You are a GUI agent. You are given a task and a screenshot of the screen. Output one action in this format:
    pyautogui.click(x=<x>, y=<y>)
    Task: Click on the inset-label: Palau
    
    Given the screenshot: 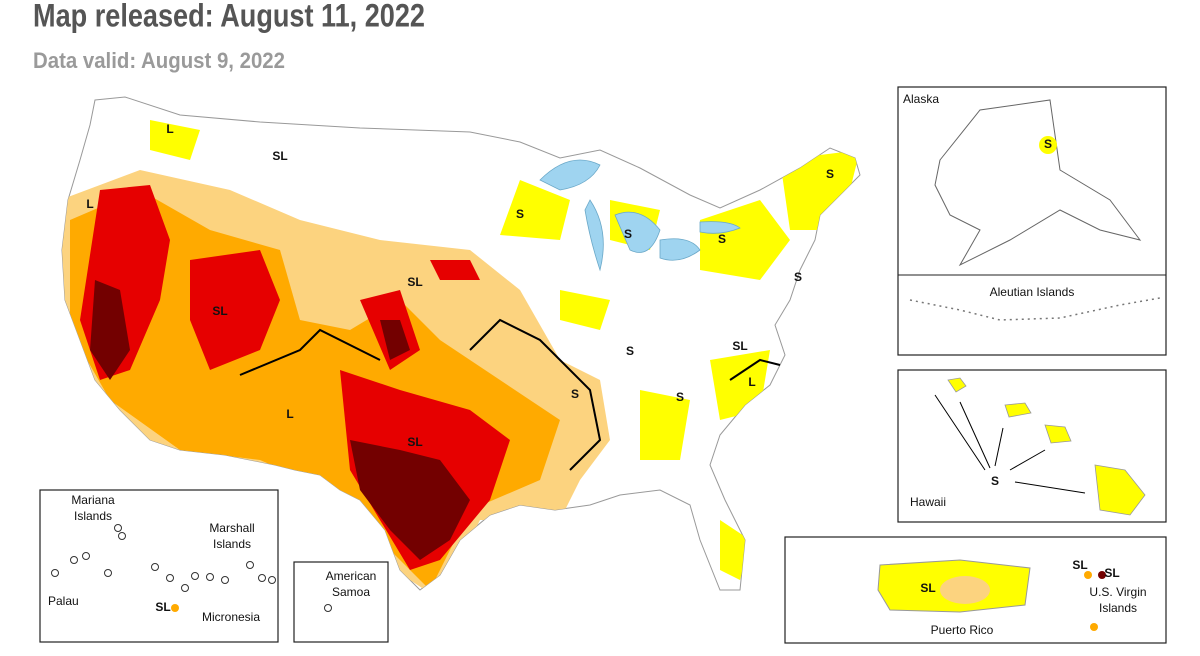 What is the action you would take?
    pyautogui.click(x=63, y=601)
    